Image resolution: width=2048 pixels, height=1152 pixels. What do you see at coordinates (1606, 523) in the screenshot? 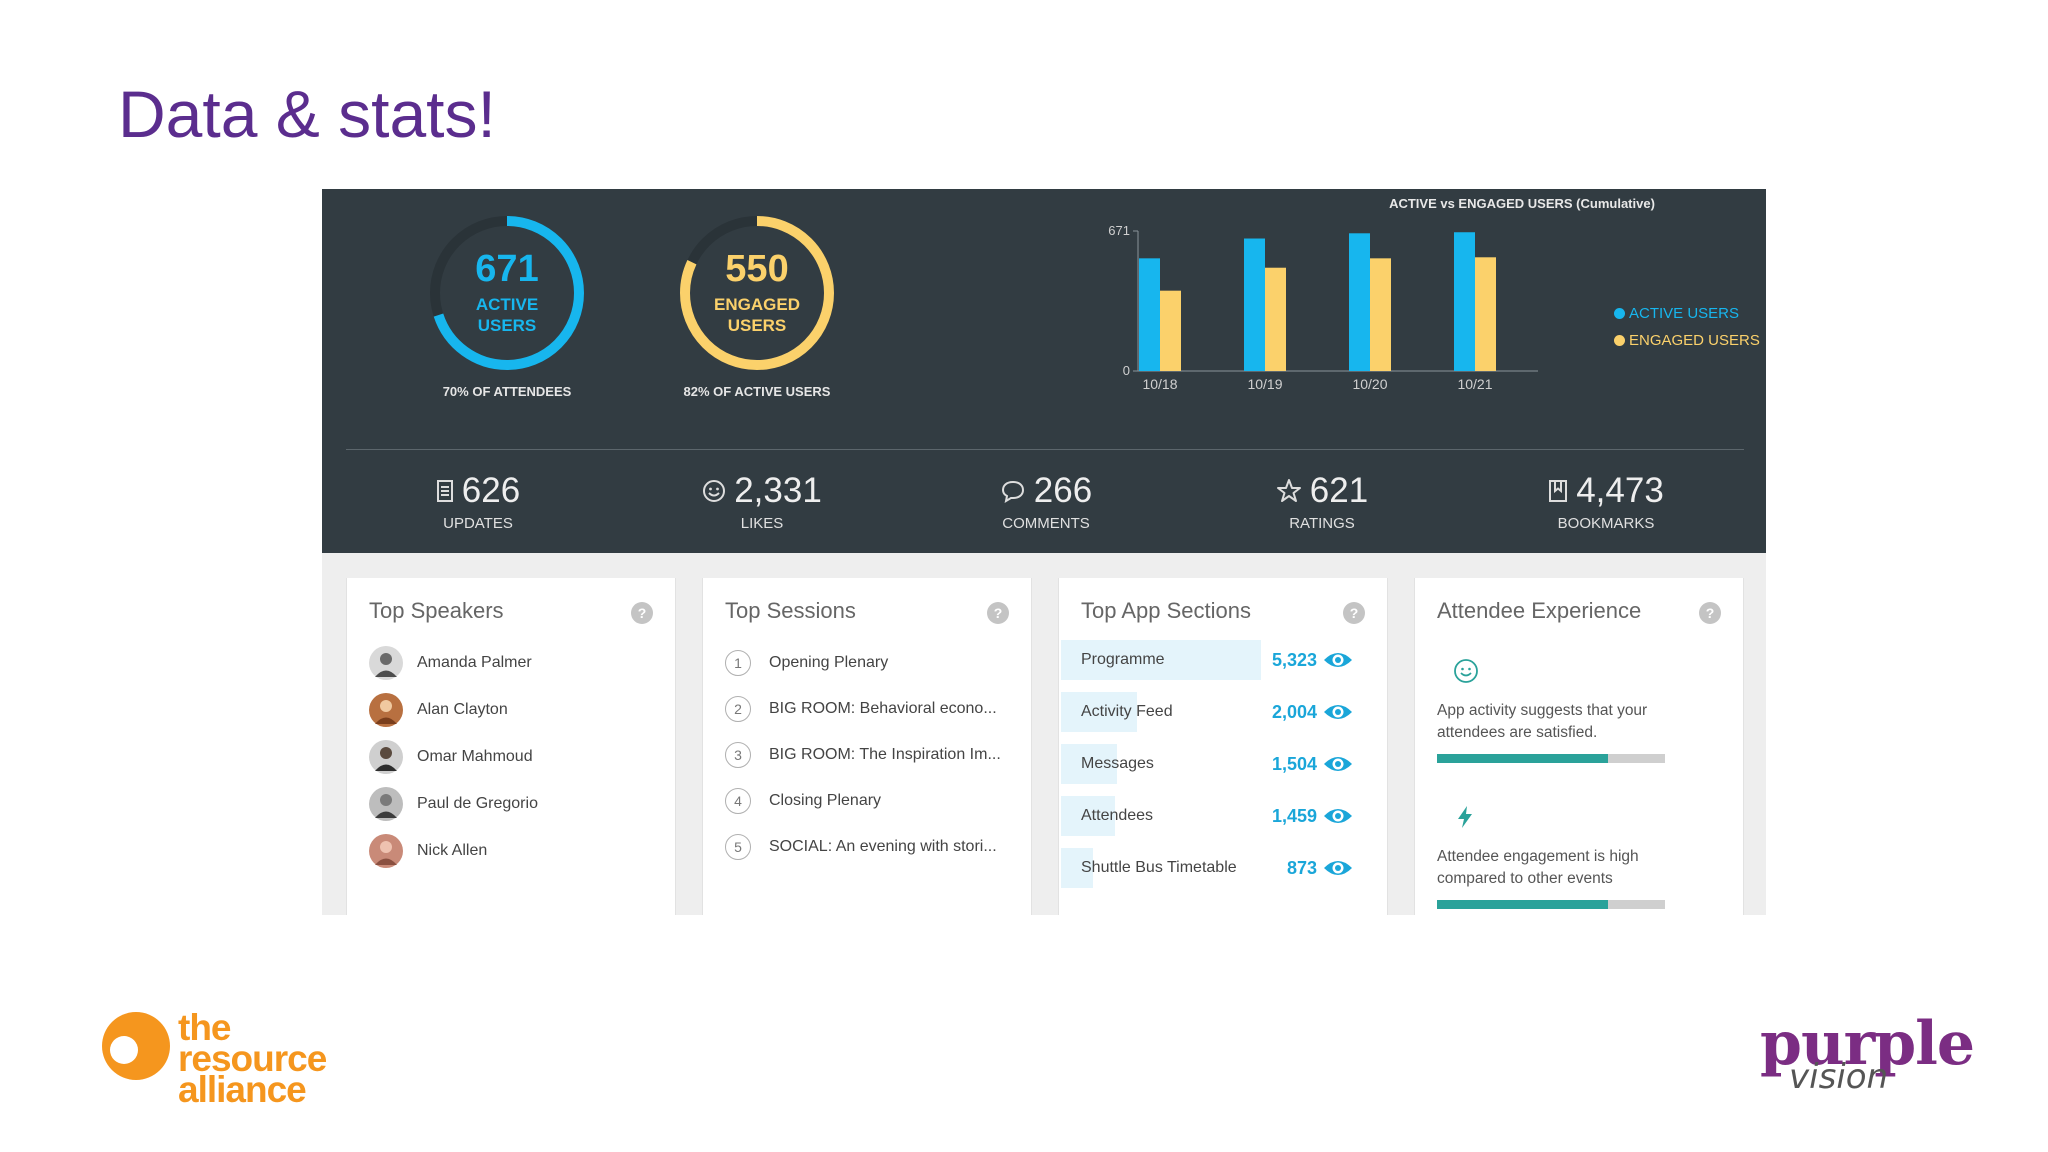
I see `stat-bookmarks-label: BOOKMARKS` at bounding box center [1606, 523].